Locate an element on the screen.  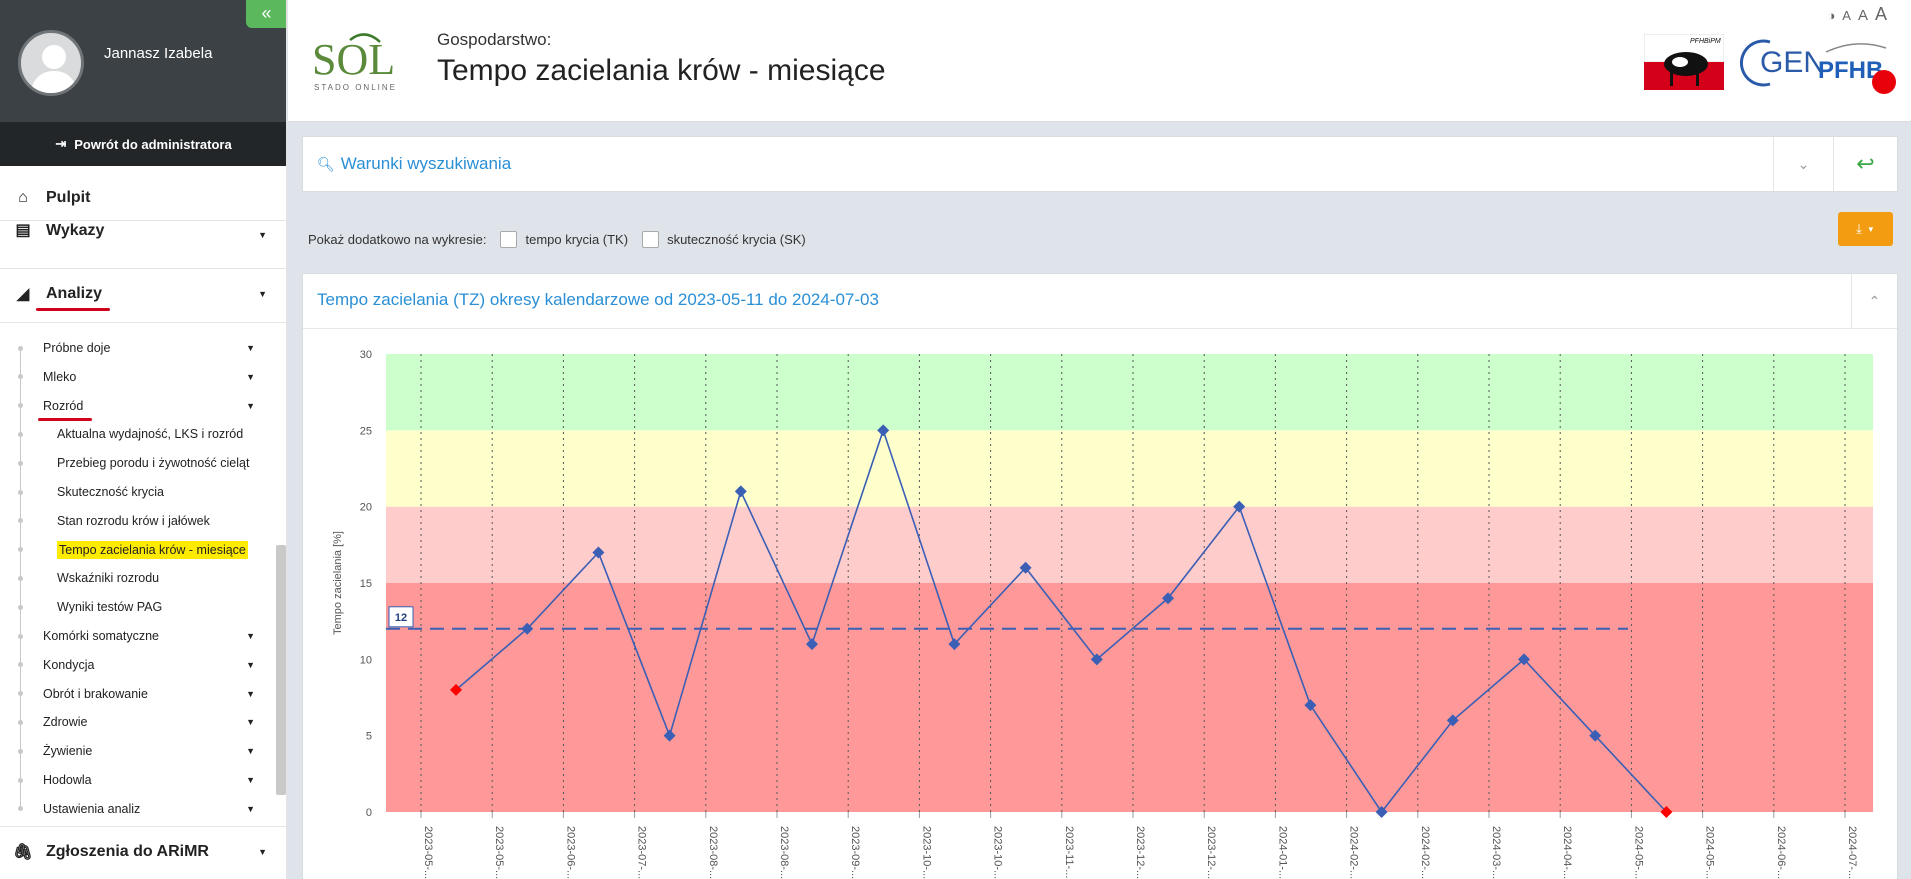
nav-analizy: ◢ Analizy ▼ is located at coordinates (143, 294).